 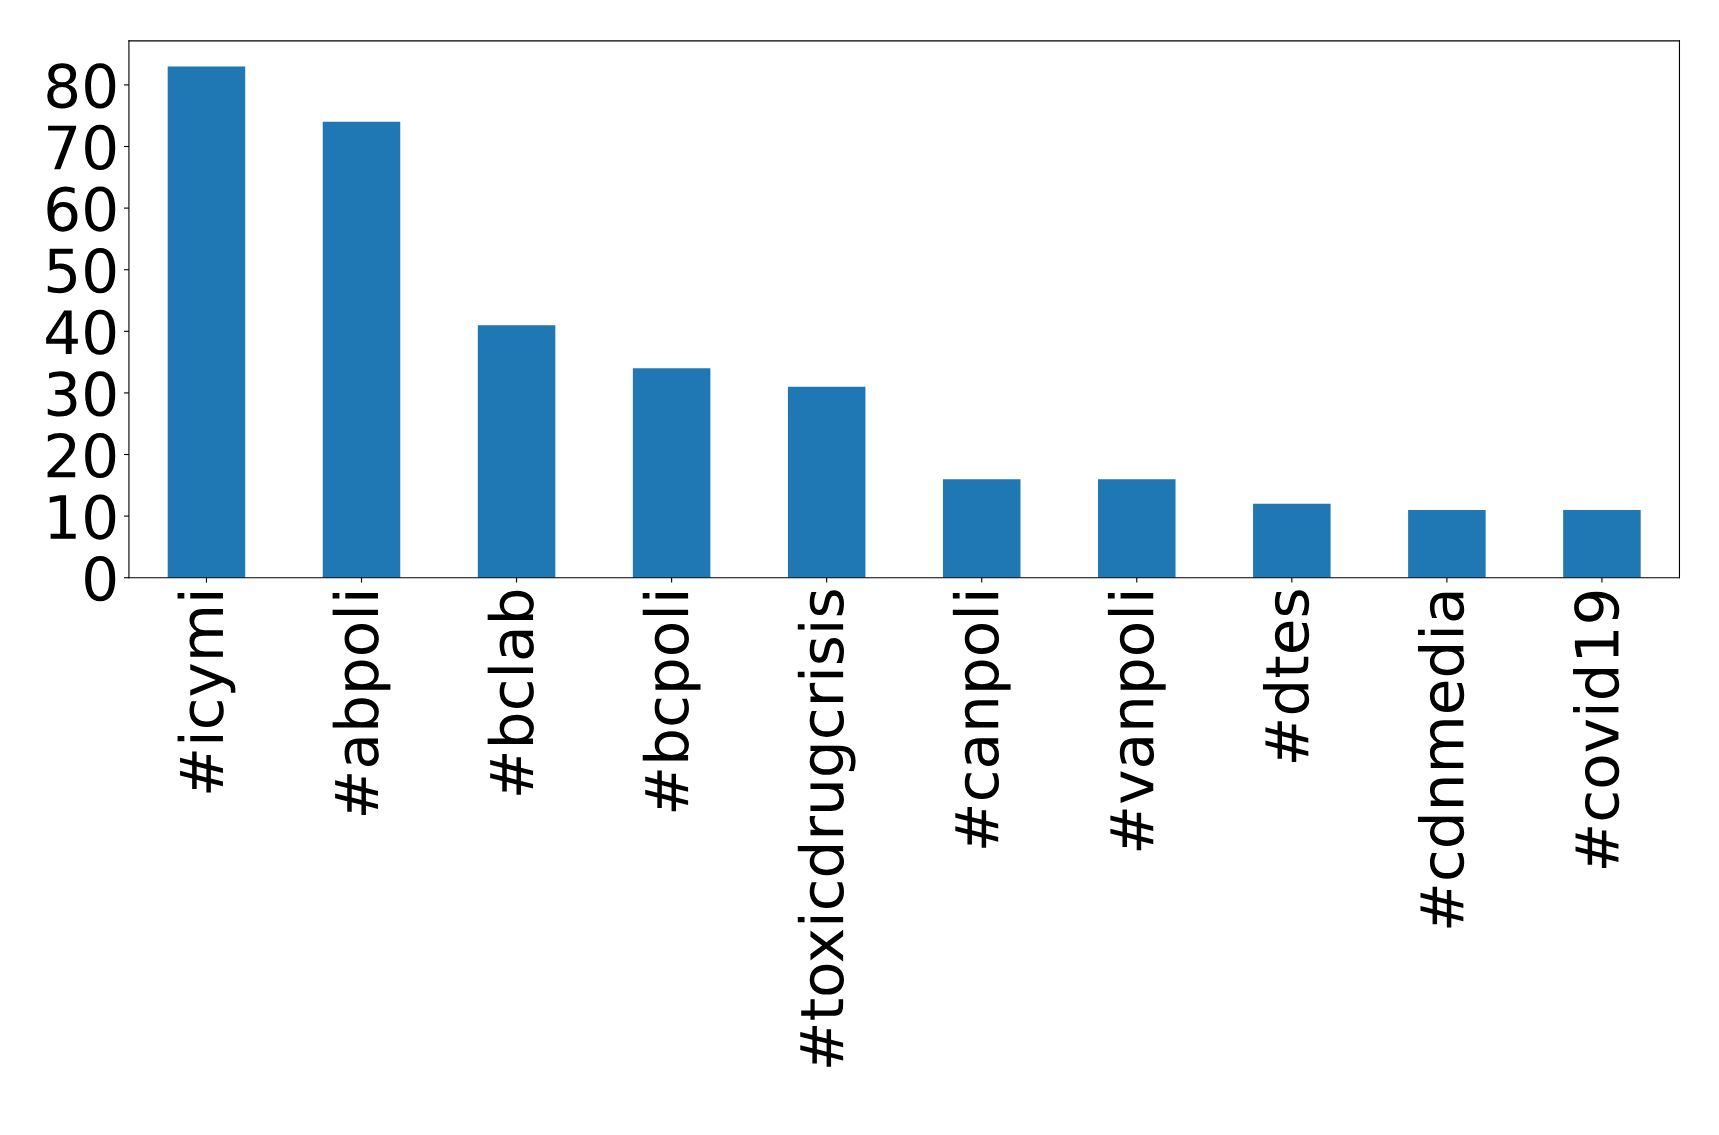 I want to click on x-tick-label: #dtes, so click(x=1286, y=676).